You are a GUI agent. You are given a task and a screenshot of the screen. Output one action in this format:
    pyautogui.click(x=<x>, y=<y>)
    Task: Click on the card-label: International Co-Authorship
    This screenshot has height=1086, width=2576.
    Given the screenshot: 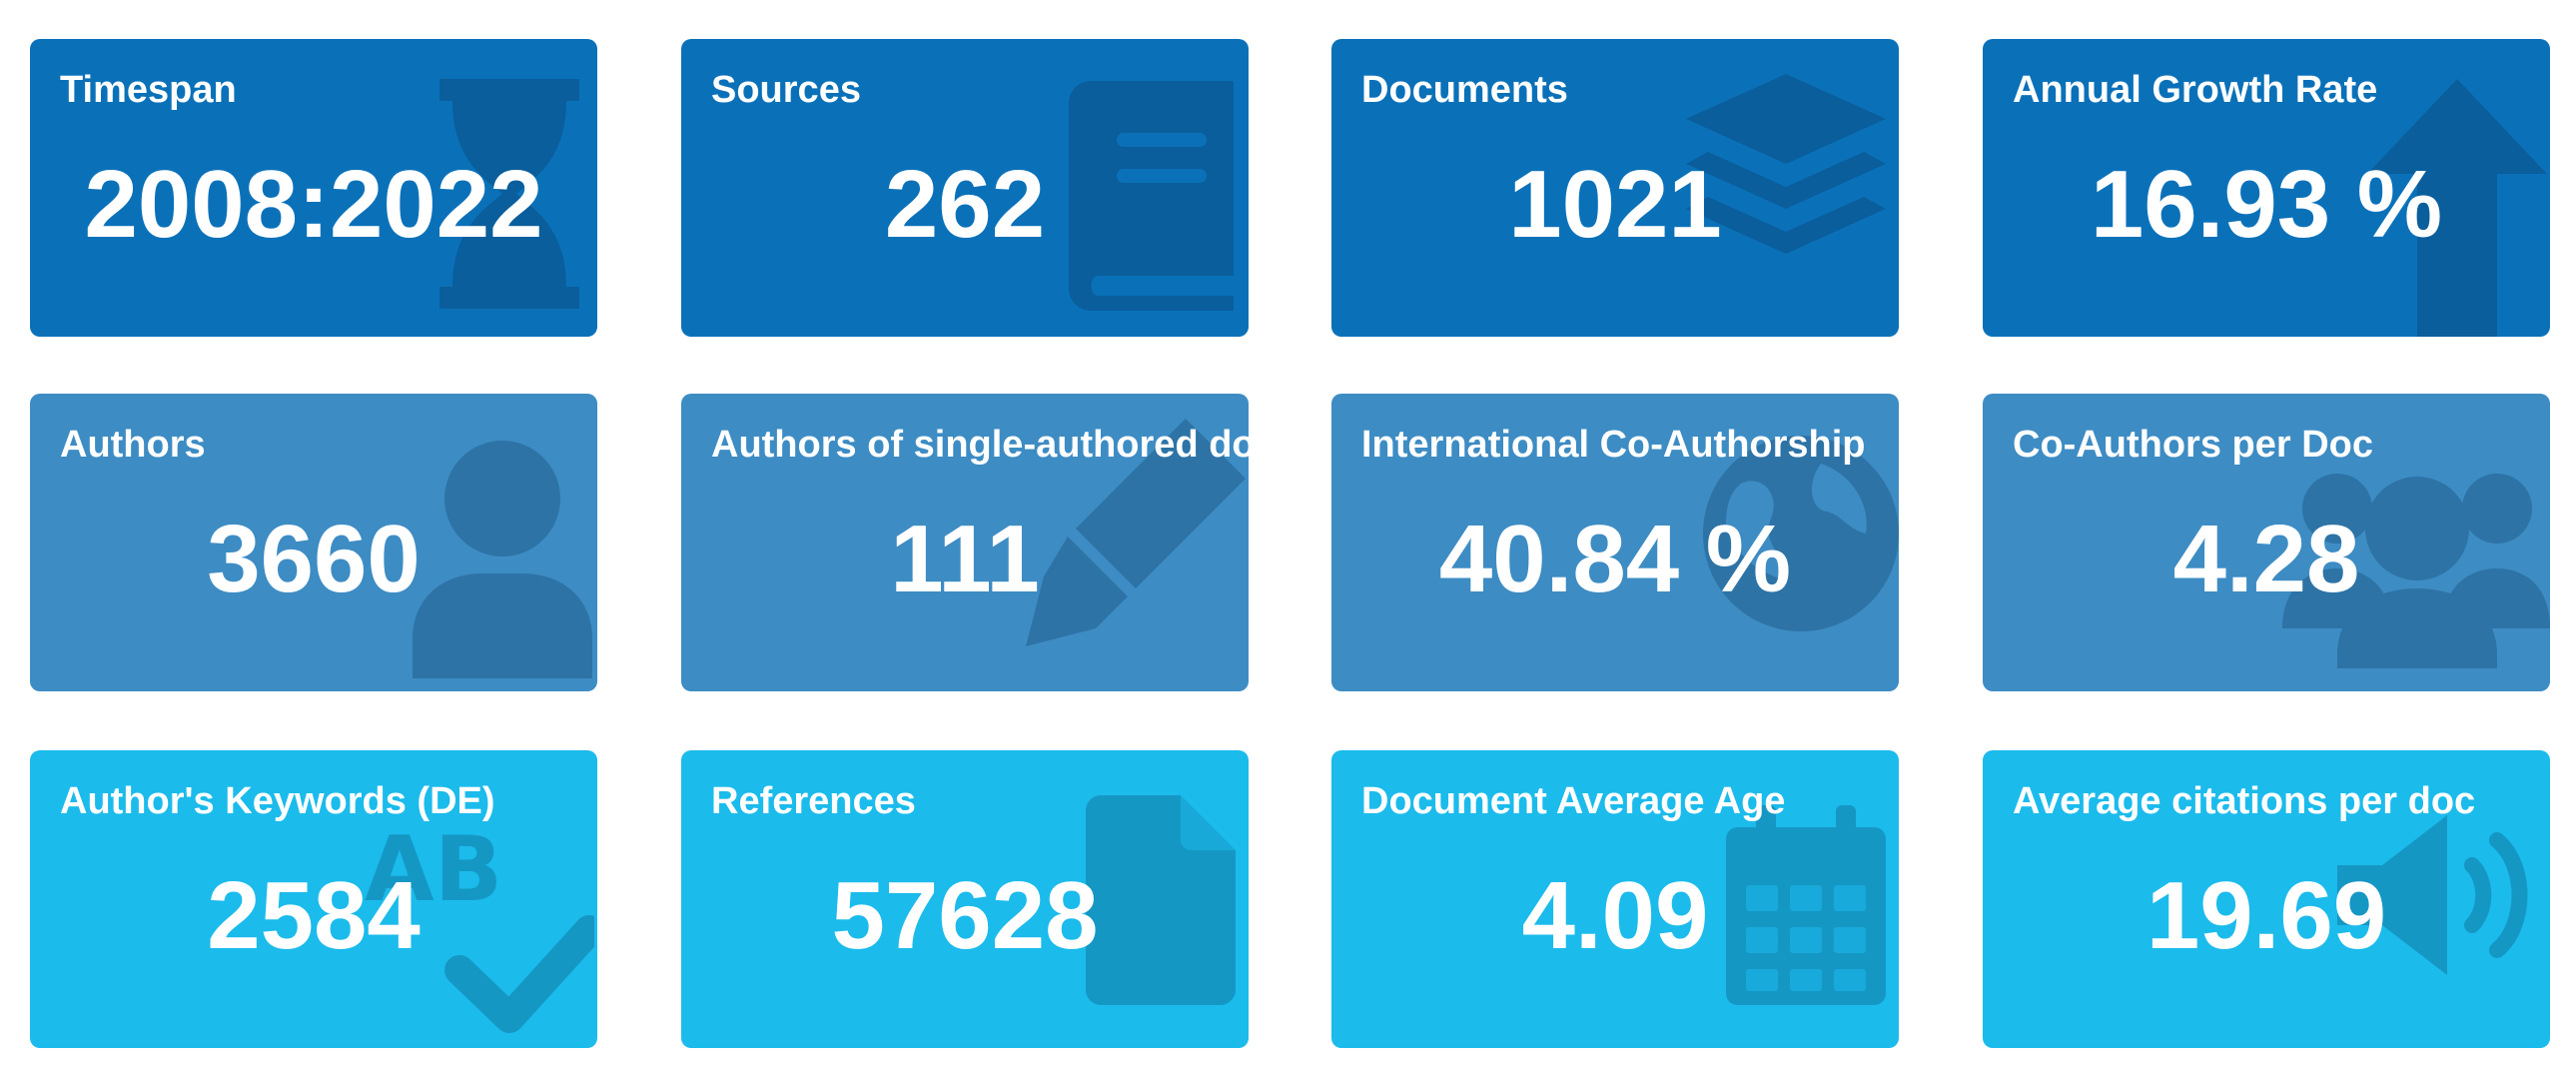 What is the action you would take?
    pyautogui.click(x=1614, y=445)
    